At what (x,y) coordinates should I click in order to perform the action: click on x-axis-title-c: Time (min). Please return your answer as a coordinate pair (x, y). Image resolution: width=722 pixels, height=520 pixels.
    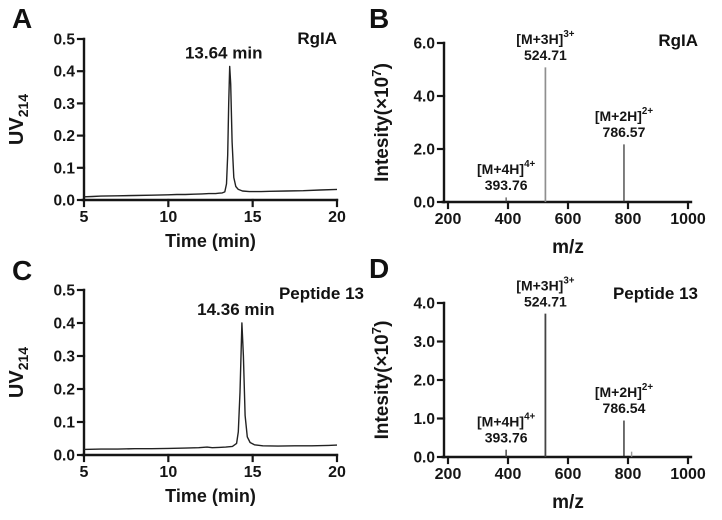
    Looking at the image, I should click on (210, 496).